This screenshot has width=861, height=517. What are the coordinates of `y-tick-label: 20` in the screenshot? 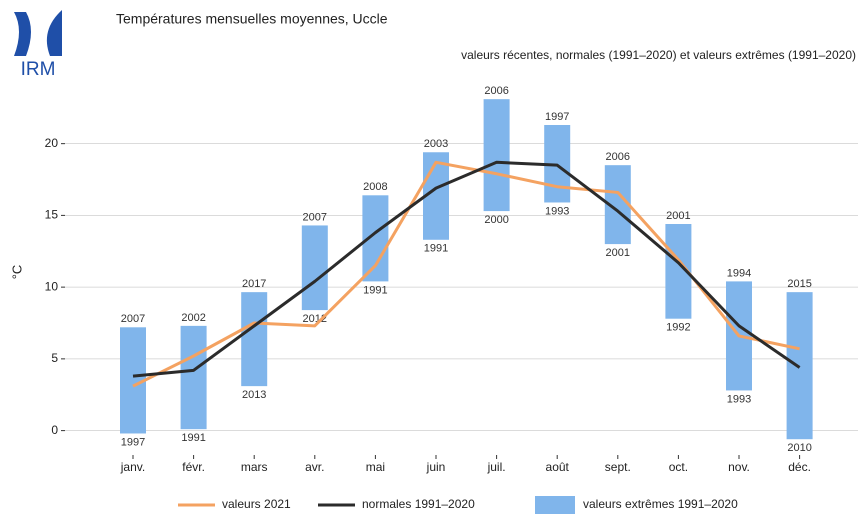 It's located at (52, 143).